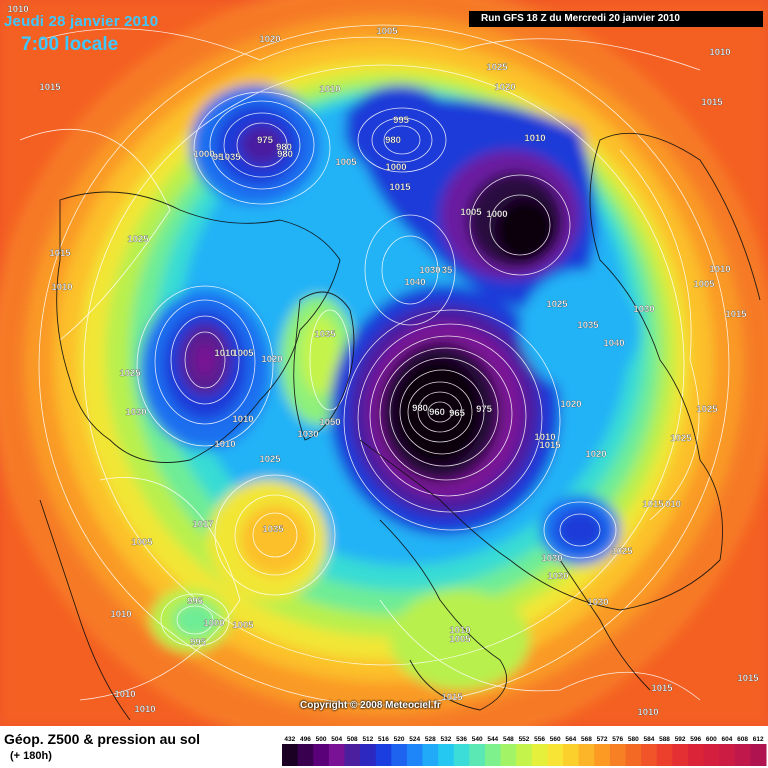  What do you see at coordinates (680, 739) in the screenshot?
I see `legend-value: 592` at bounding box center [680, 739].